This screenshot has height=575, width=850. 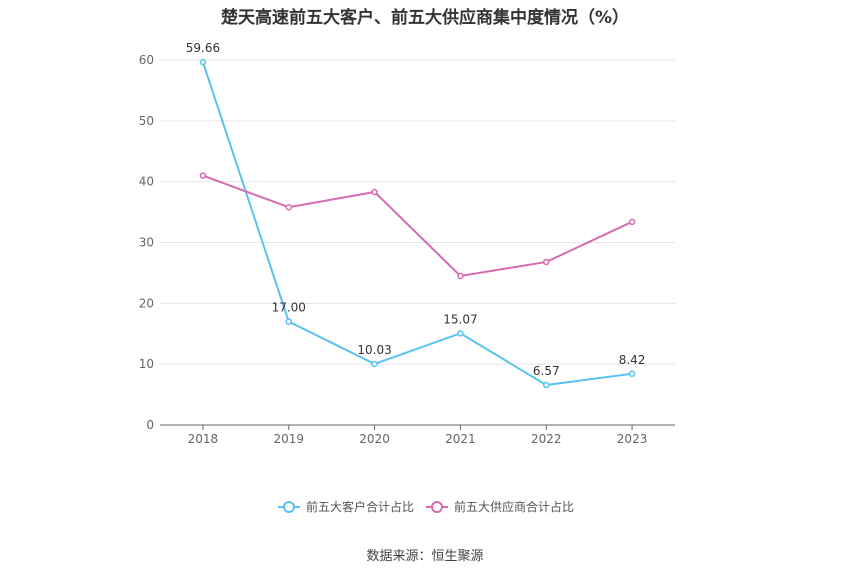 What do you see at coordinates (146, 60) in the screenshot?
I see `y-tick-label: 60` at bounding box center [146, 60].